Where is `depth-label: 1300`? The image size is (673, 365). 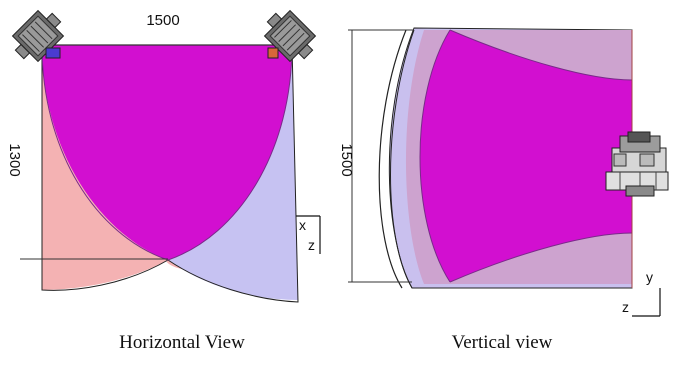
depth-label: 1300 is located at coordinates (14, 159).